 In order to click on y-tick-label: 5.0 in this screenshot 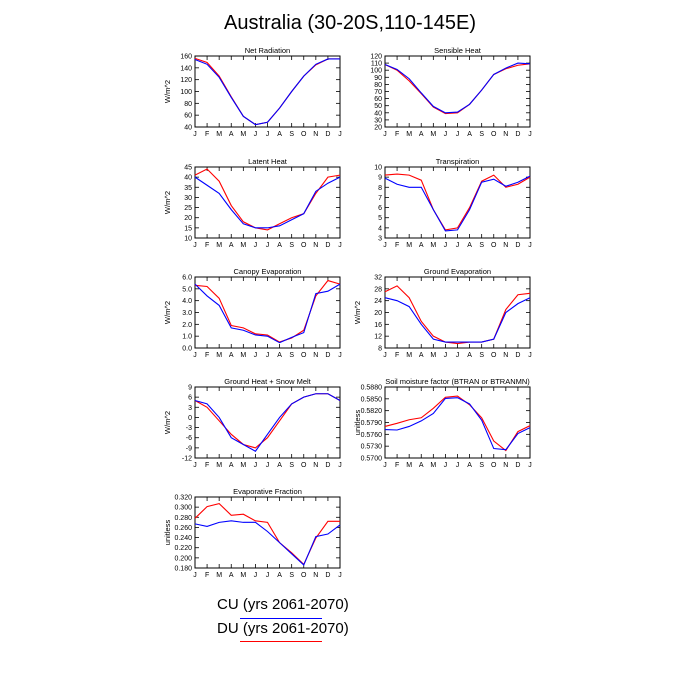, I will do `click(187, 289)`.